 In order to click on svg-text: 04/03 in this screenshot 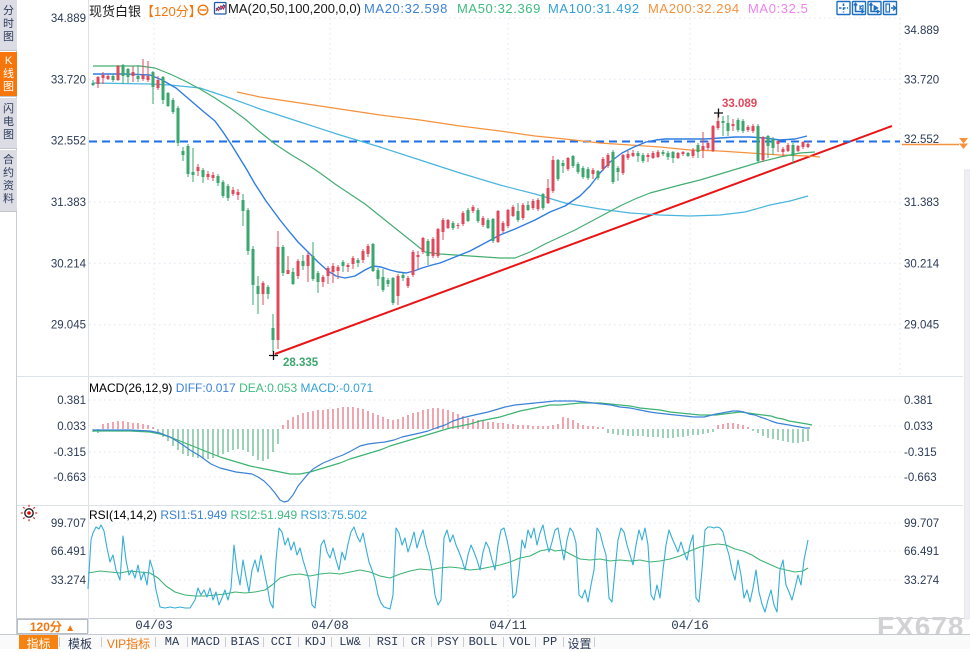, I will do `click(154, 626)`.